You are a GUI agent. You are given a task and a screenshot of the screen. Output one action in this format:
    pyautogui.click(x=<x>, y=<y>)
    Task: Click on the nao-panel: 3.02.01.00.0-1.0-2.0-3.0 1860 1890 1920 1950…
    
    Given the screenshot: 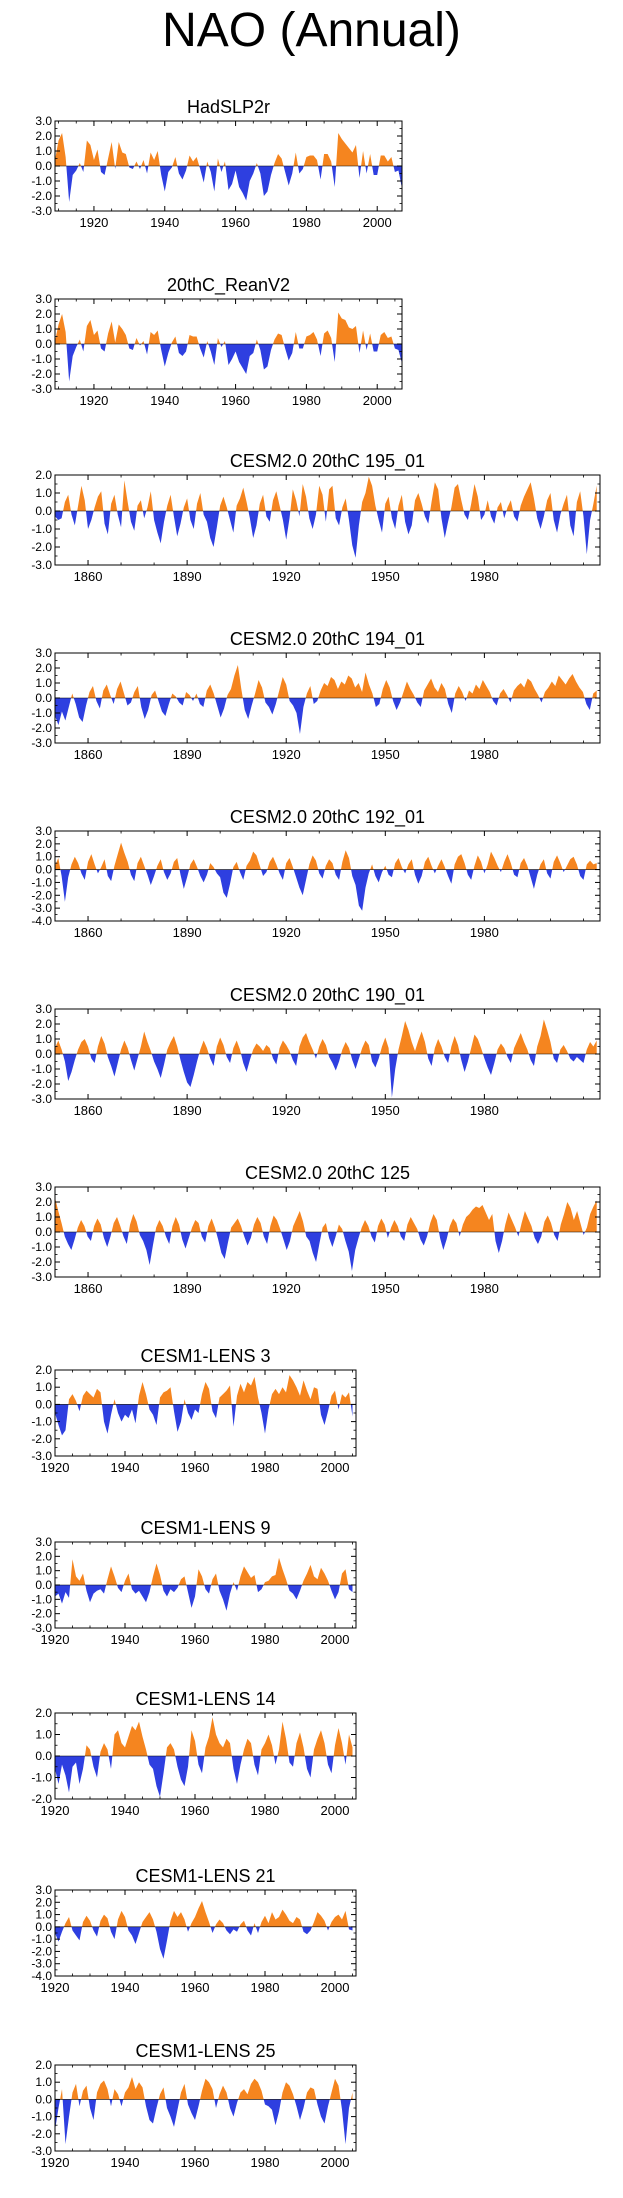 What is the action you would take?
    pyautogui.click(x=316, y=695)
    